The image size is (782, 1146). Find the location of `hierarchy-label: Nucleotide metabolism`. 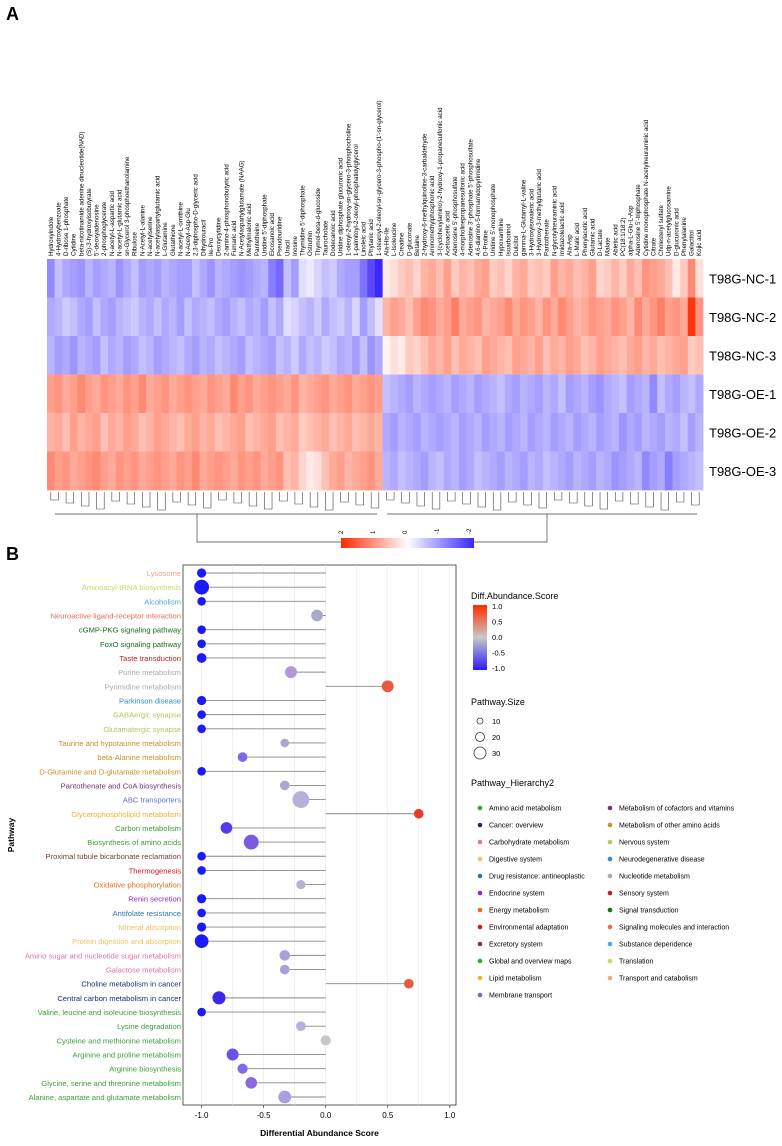

hierarchy-label: Nucleotide metabolism is located at coordinates (654, 877).